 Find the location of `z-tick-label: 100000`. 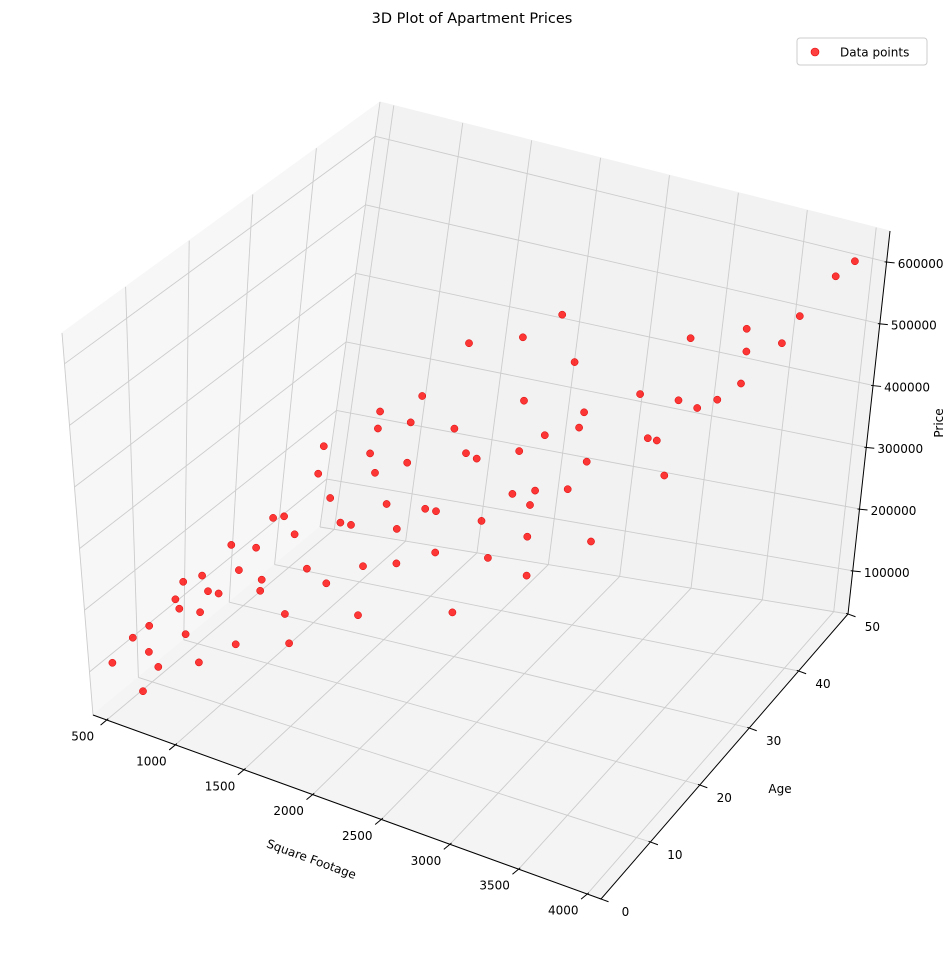

z-tick-label: 100000 is located at coordinates (887, 573).